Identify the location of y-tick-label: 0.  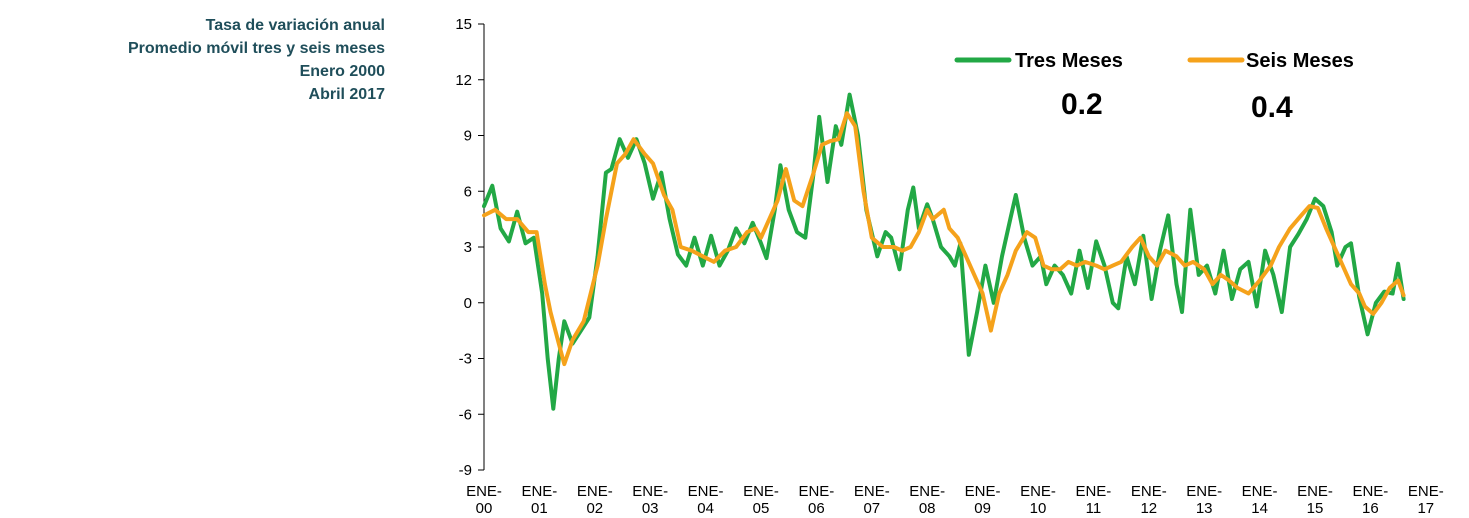
(468, 303).